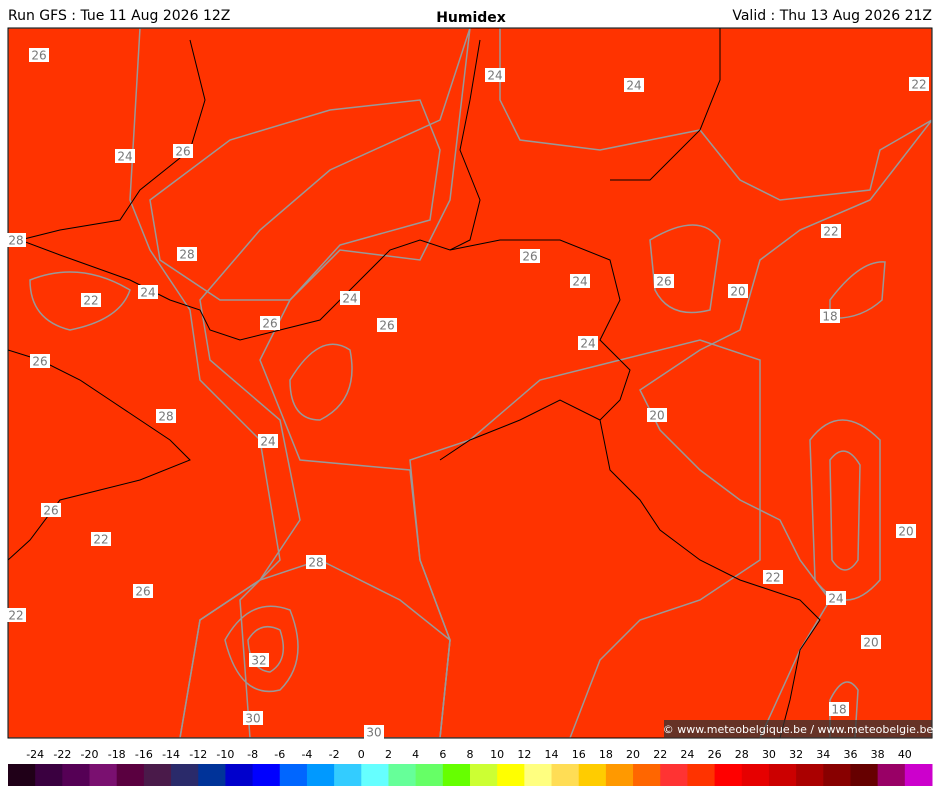  I want to click on valid-label: Valid : Thu 13 Aug 2026 21Z, so click(832, 16).